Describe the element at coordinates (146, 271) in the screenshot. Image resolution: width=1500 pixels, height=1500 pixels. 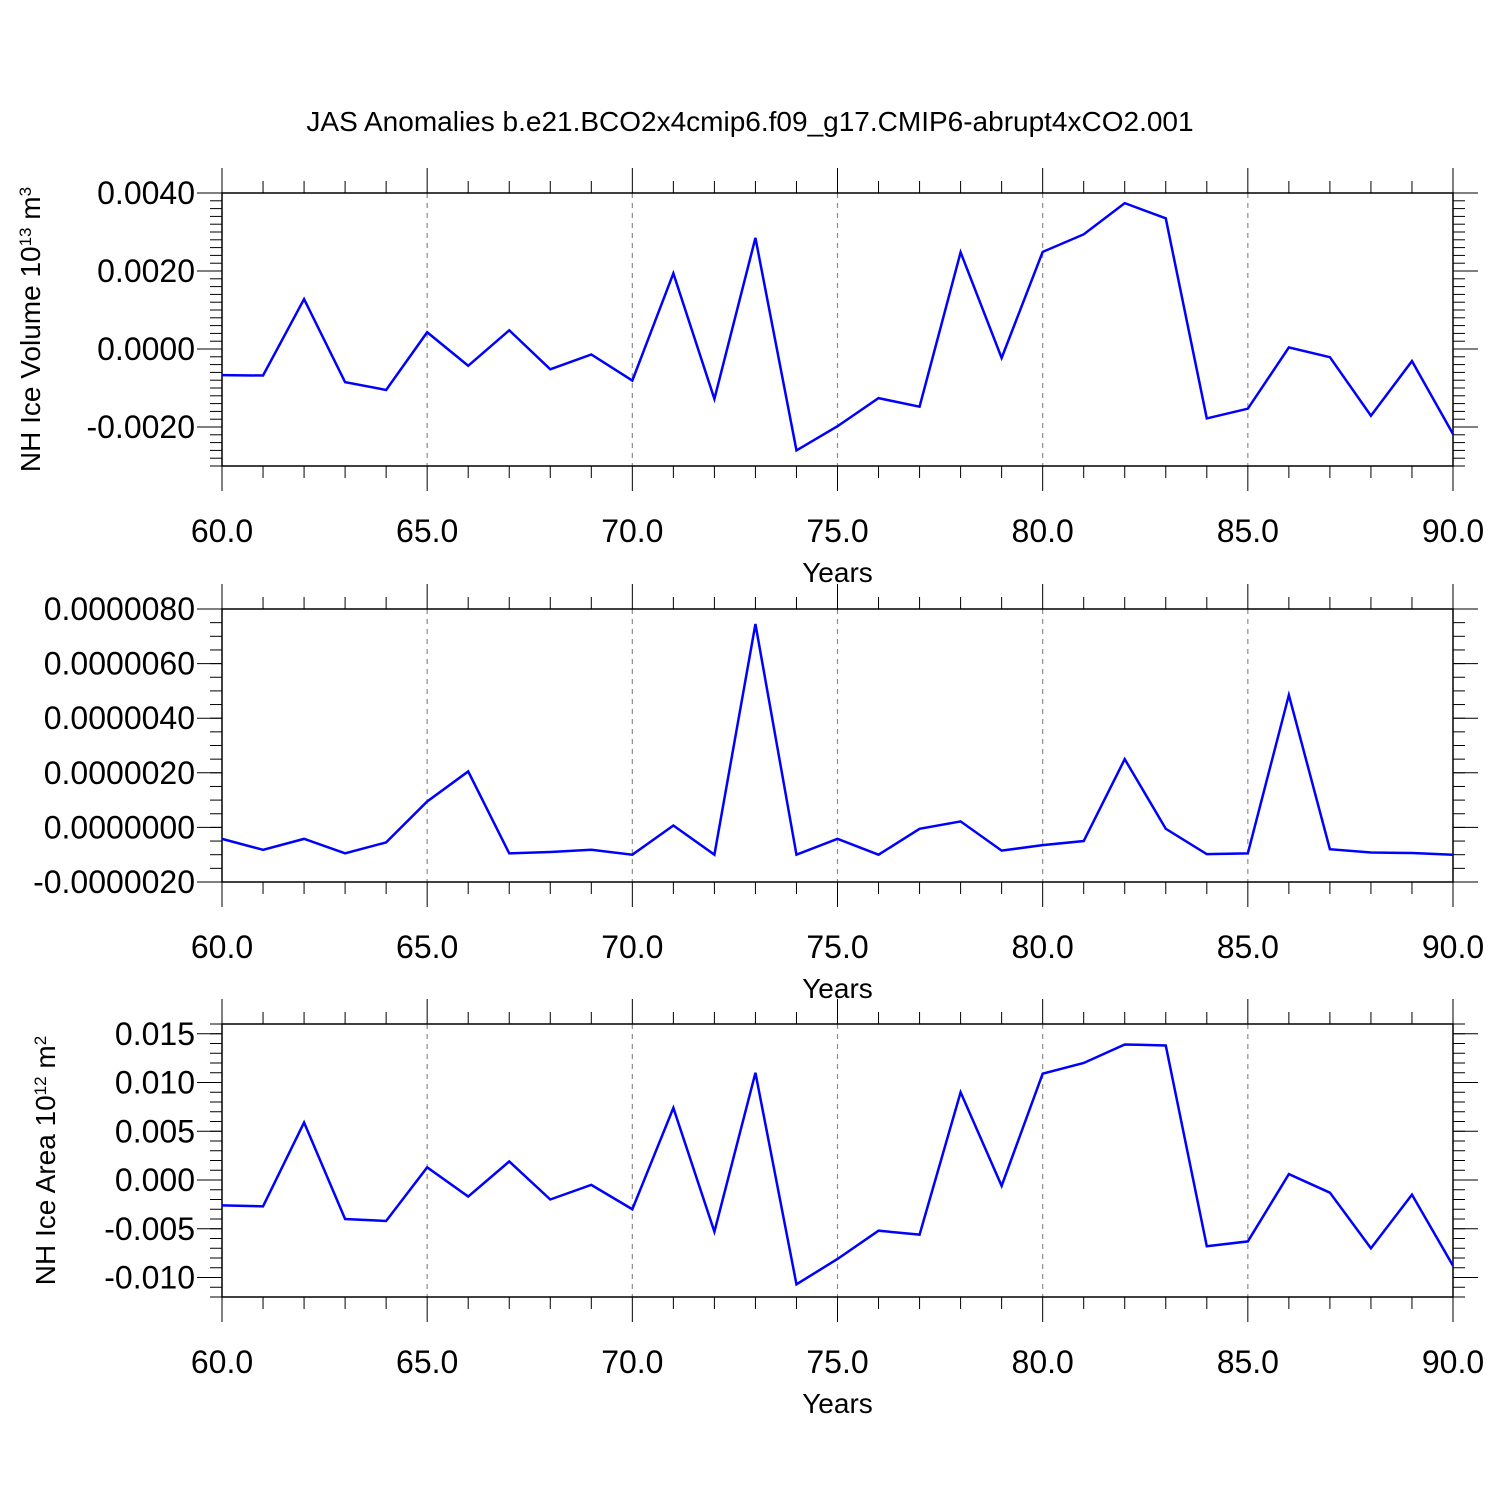
I see `y-tick-label: 0.0020` at that location.